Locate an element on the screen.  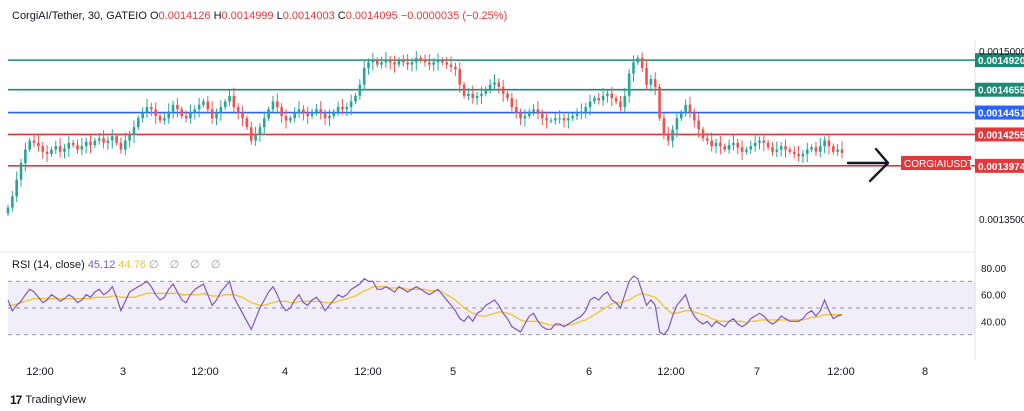
time-tick-label-4: 12:00 is located at coordinates (368, 372).